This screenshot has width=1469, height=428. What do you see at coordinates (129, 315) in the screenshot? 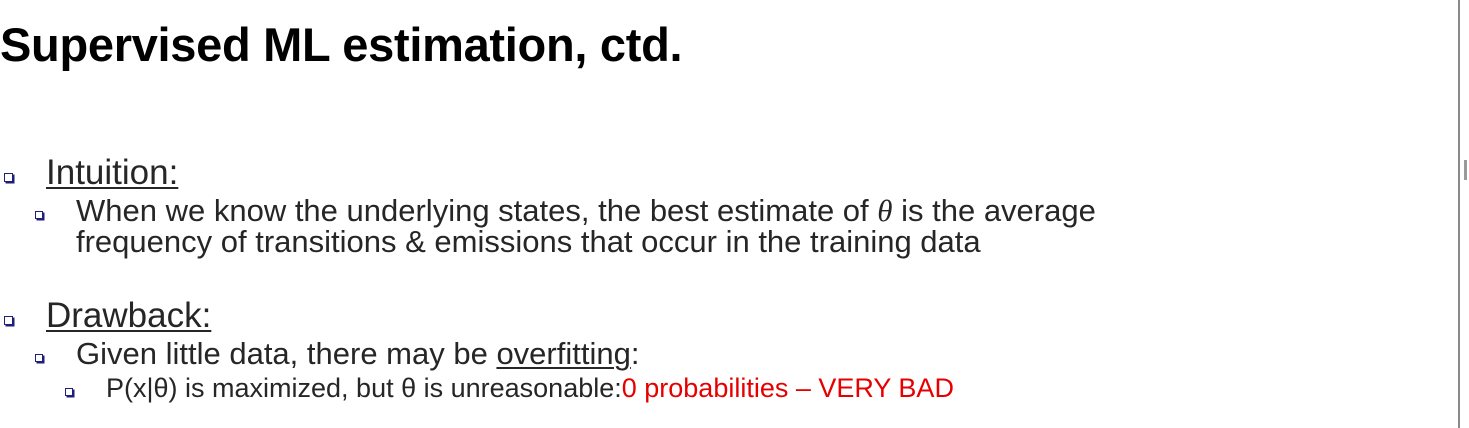
I see `section-heading-drawback: Drawback:` at bounding box center [129, 315].